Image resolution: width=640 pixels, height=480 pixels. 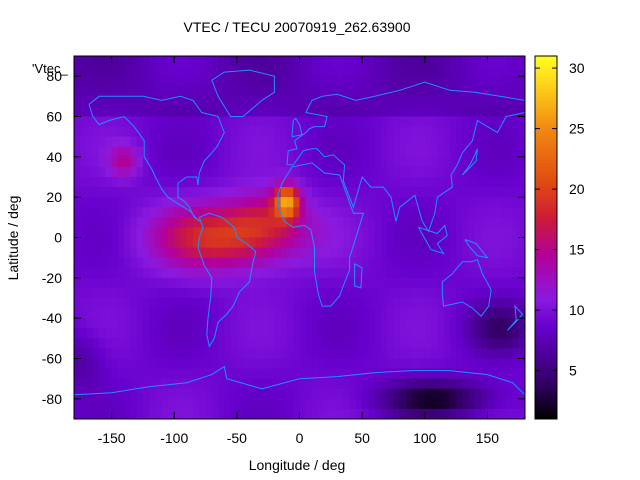 I want to click on colorbar-tick-label: 5, so click(x=573, y=371).